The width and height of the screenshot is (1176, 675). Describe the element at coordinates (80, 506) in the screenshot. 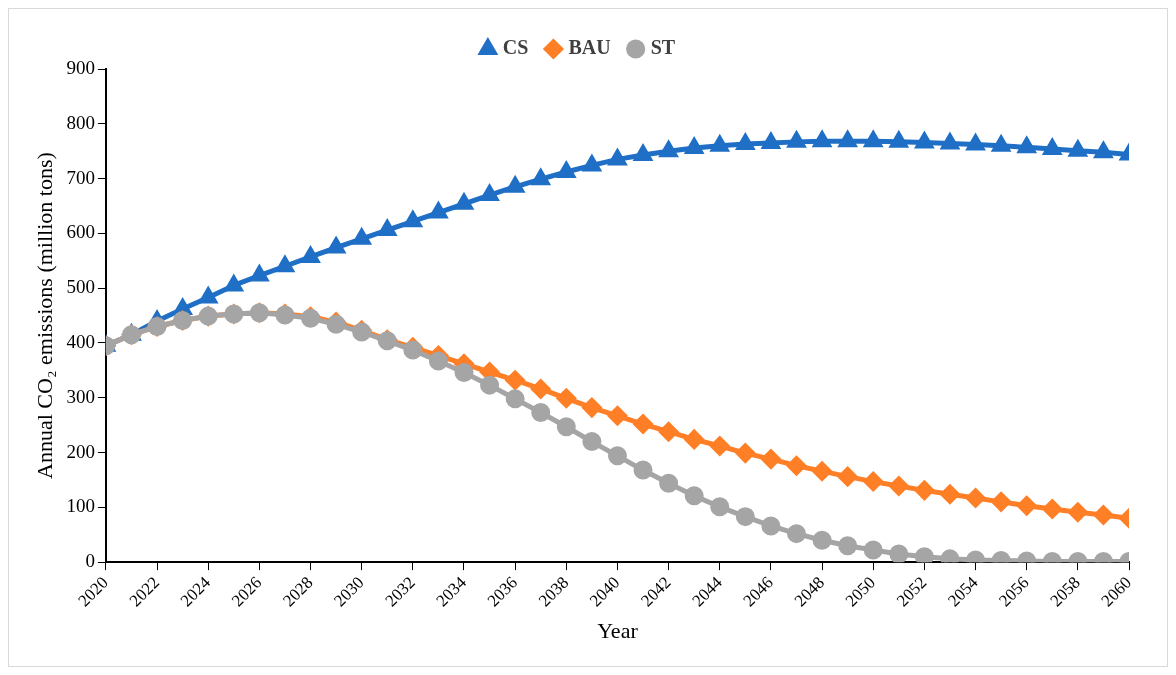

I see `y-tick-label: 100` at that location.